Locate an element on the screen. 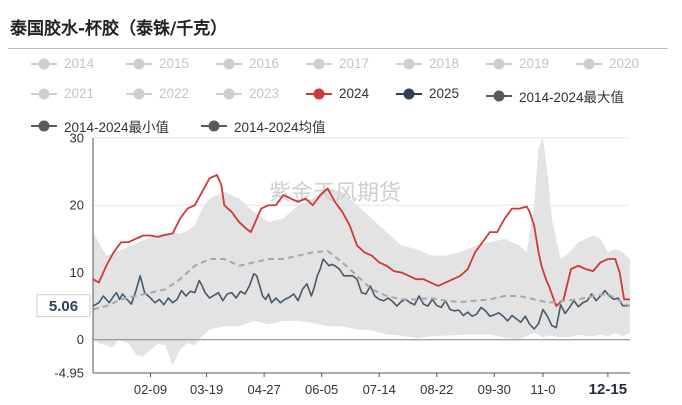 Image resolution: width=682 pixels, height=405 pixels. latest-value-badge is located at coordinates (63, 306).